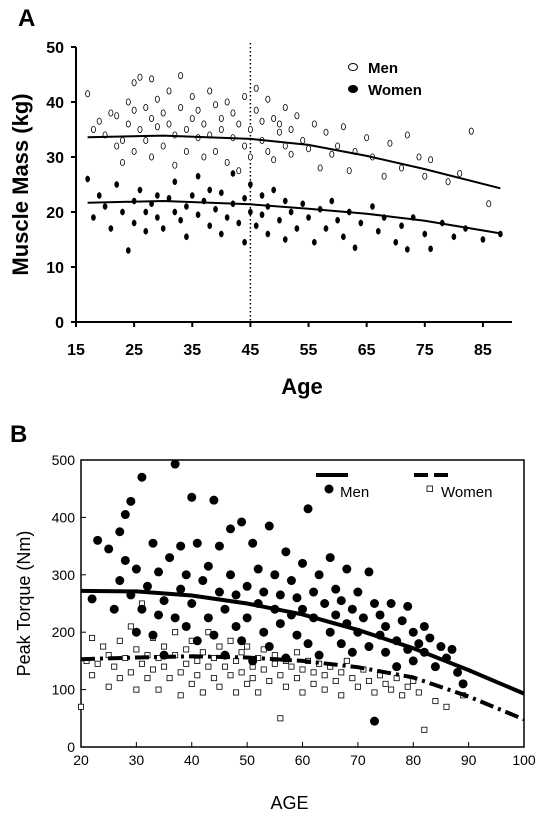 The image size is (541, 821). I want to click on y-axis-label-b: Peak Torque (Nm), so click(24, 604).